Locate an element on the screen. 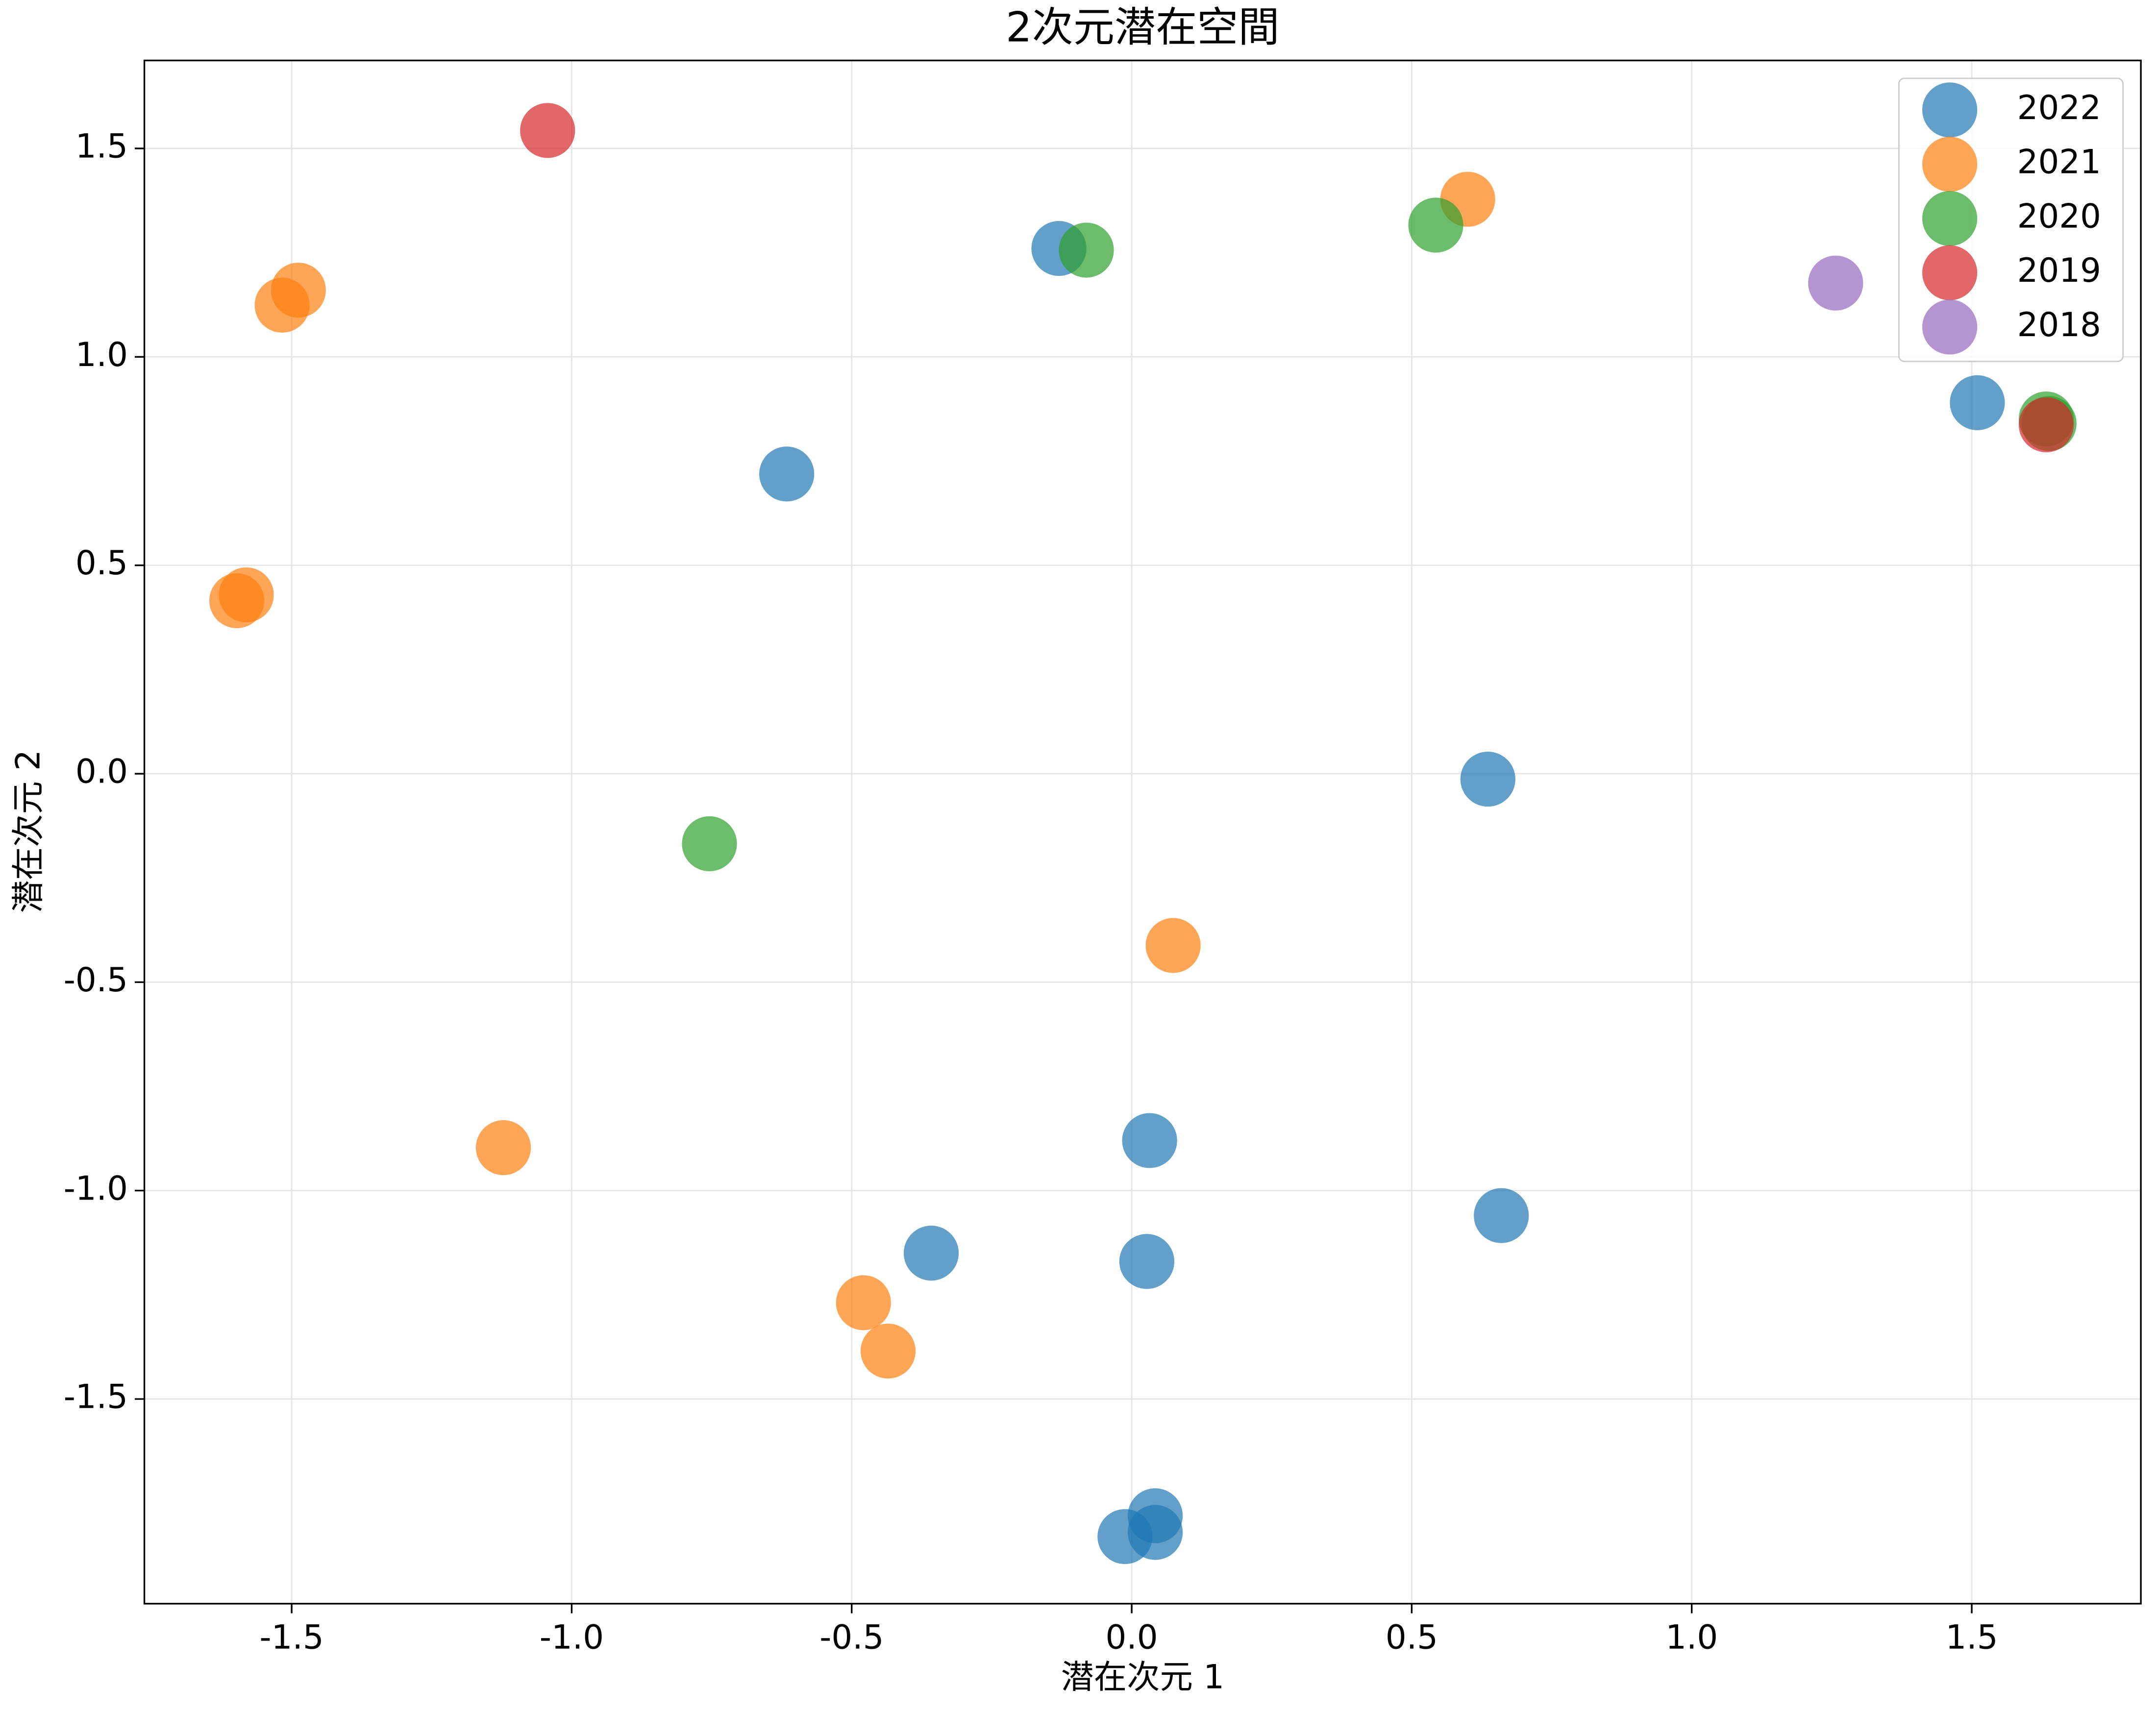  x-tick-label: -0.5 is located at coordinates (851, 1637).